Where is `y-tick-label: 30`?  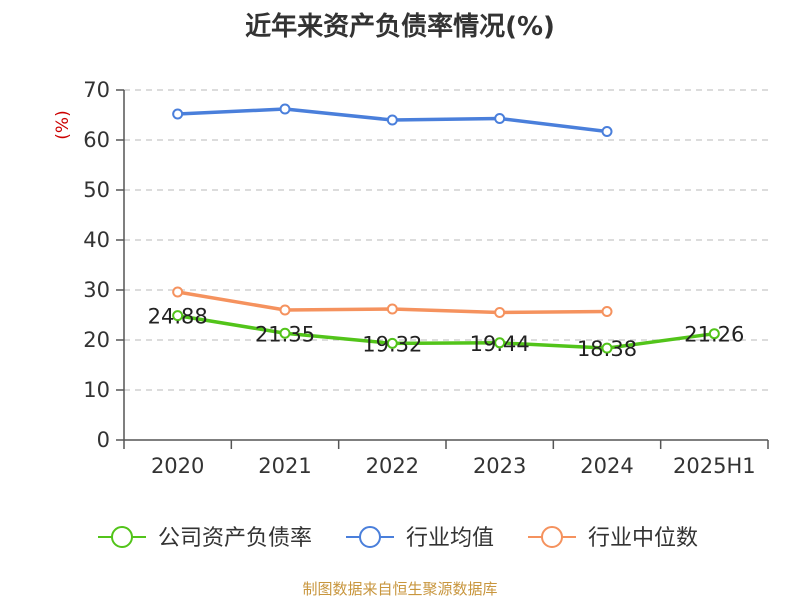 y-tick-label: 30 is located at coordinates (96, 290).